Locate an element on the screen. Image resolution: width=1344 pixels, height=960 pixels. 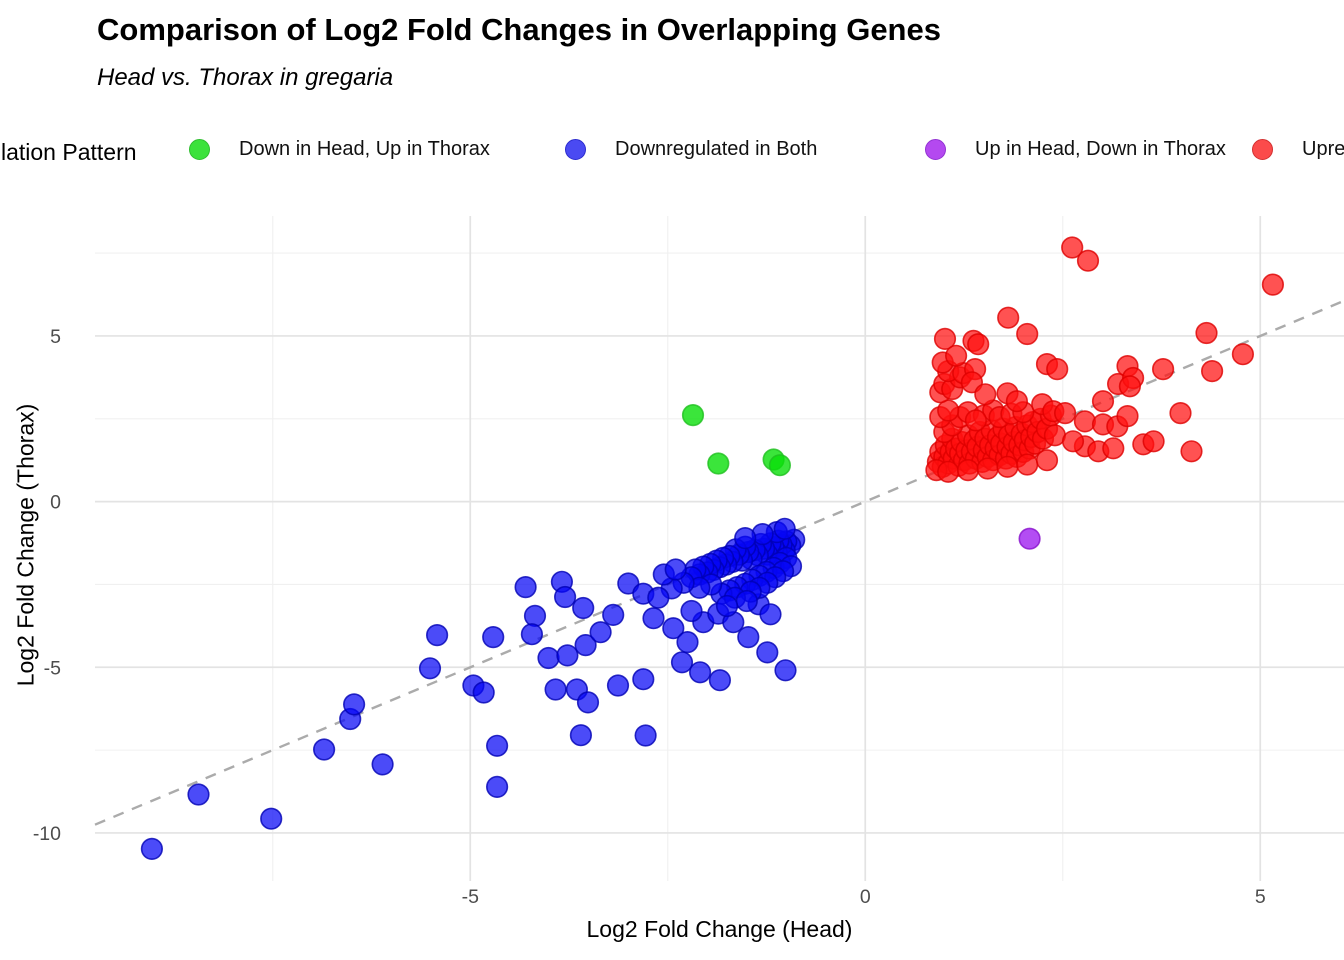
series-down-in-head-up-in-thorax is located at coordinates (736, 440).